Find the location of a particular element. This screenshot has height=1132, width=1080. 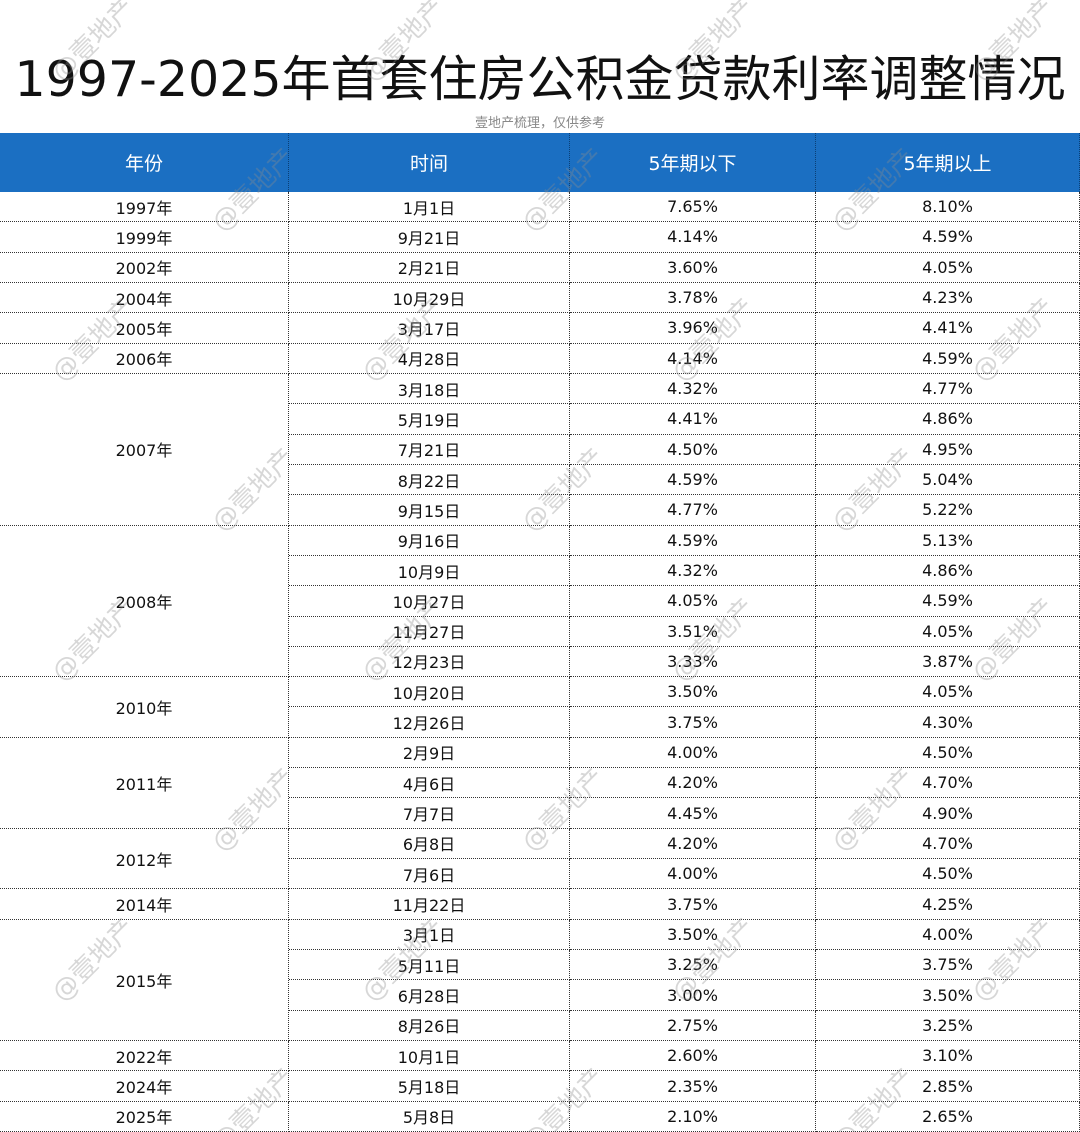

rate-under-5y: 3.25% is located at coordinates (693, 965).